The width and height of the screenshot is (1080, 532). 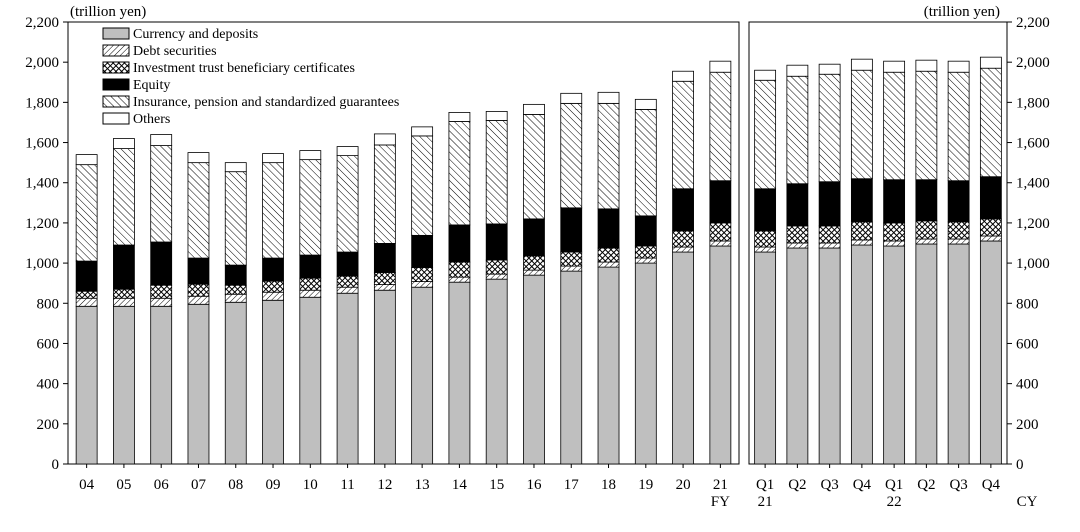 I want to click on y-tick-label-right: 600, so click(x=1027, y=344).